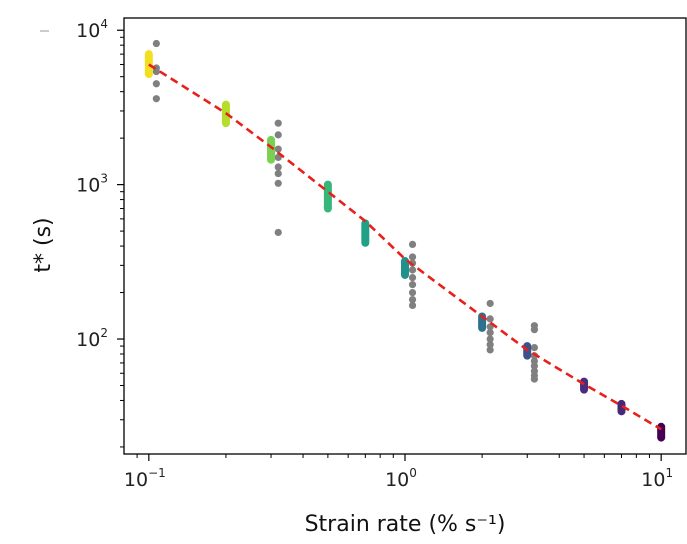 The width and height of the screenshot is (687, 544). What do you see at coordinates (657, 478) in the screenshot?
I see `x-tick-label: 10¹` at bounding box center [657, 478].